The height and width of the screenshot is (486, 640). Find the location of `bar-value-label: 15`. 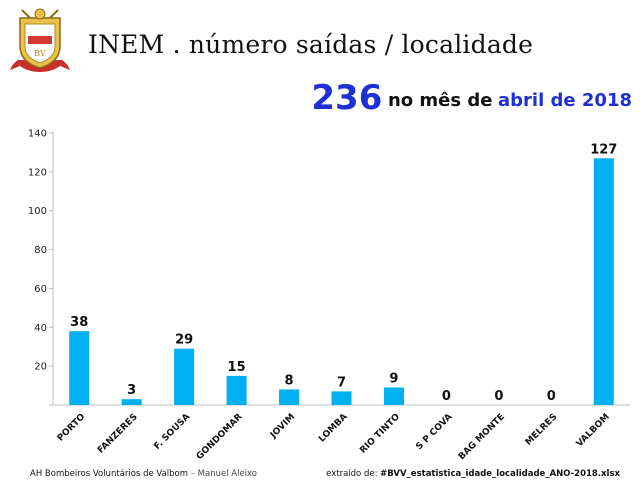

bar-value-label: 15 is located at coordinates (237, 367).